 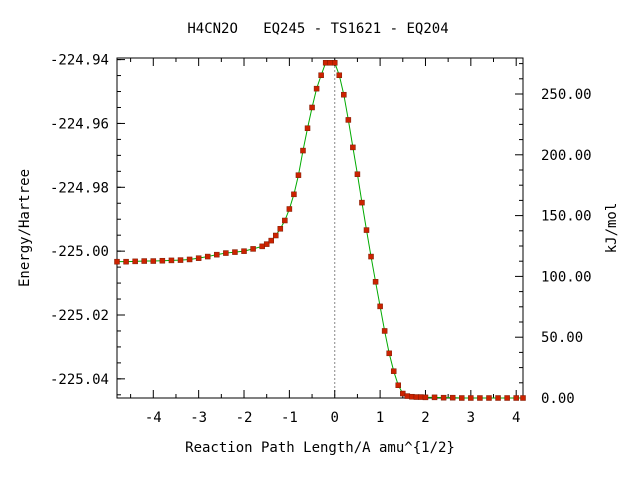 What do you see at coordinates (566, 277) in the screenshot?
I see `y2-tick-label: 100.00` at bounding box center [566, 277].